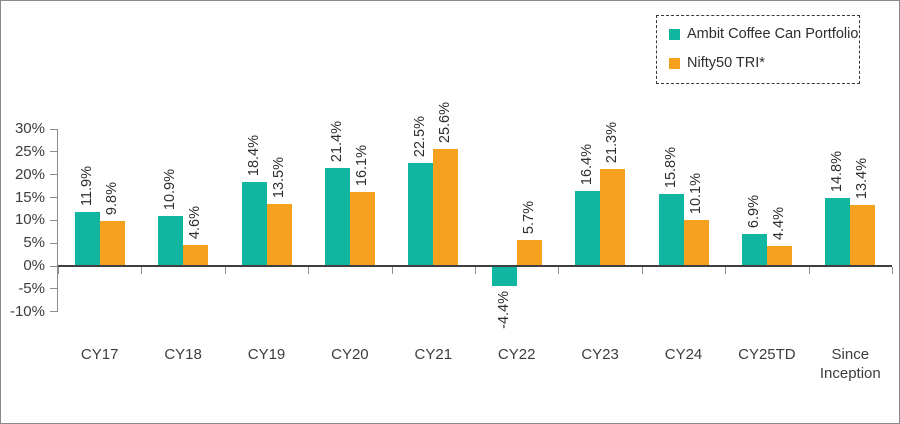 Image resolution: width=900 pixels, height=424 pixels. I want to click on y-axis-label: 30%, so click(29, 128).